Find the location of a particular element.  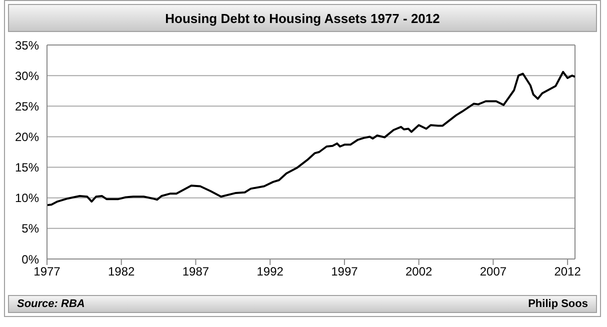

y-tick-label: 30% is located at coordinates (27, 75).